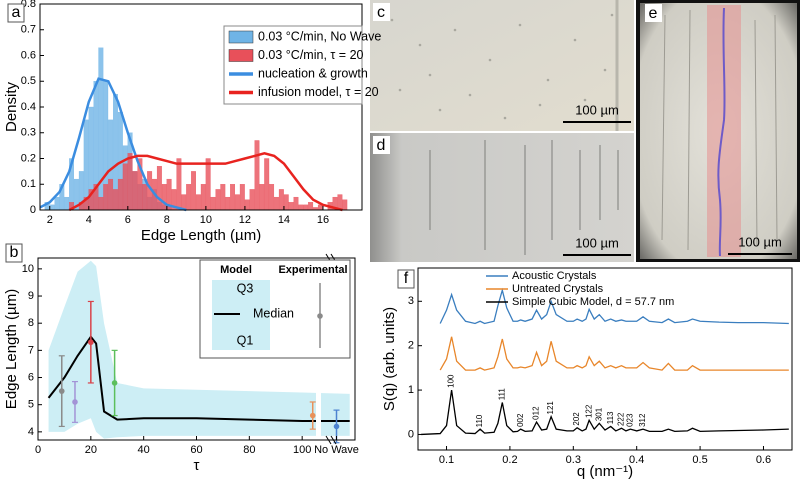 The height and width of the screenshot is (485, 800). Describe the element at coordinates (284, 220) in the screenshot. I see `x-tick-label: 14` at that location.